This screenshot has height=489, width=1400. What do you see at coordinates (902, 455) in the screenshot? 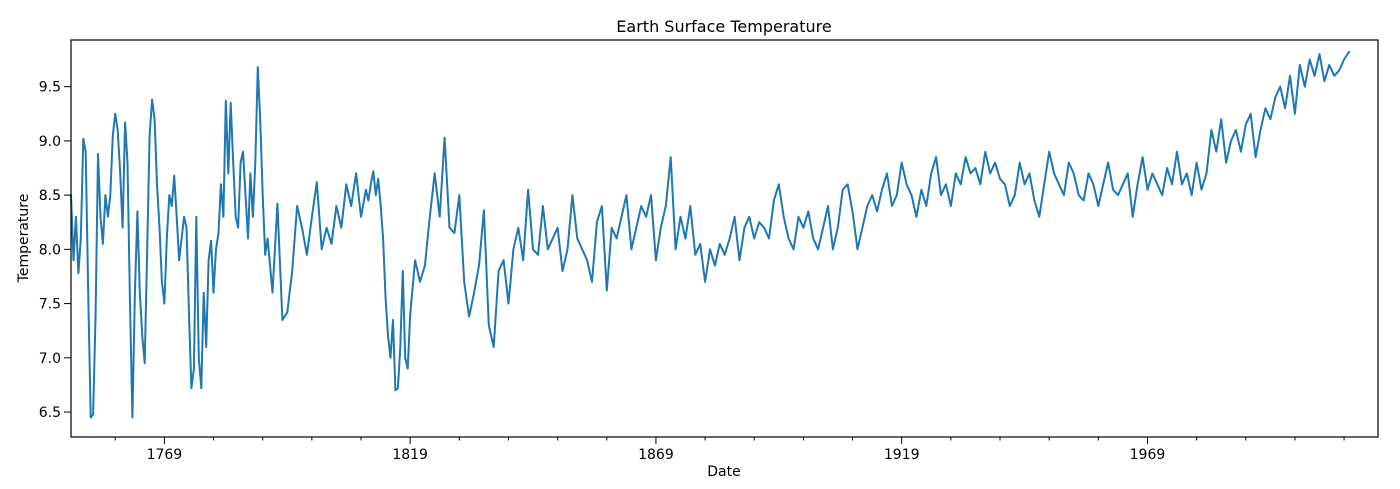
I see `x-tick-label: 1919` at bounding box center [902, 455].